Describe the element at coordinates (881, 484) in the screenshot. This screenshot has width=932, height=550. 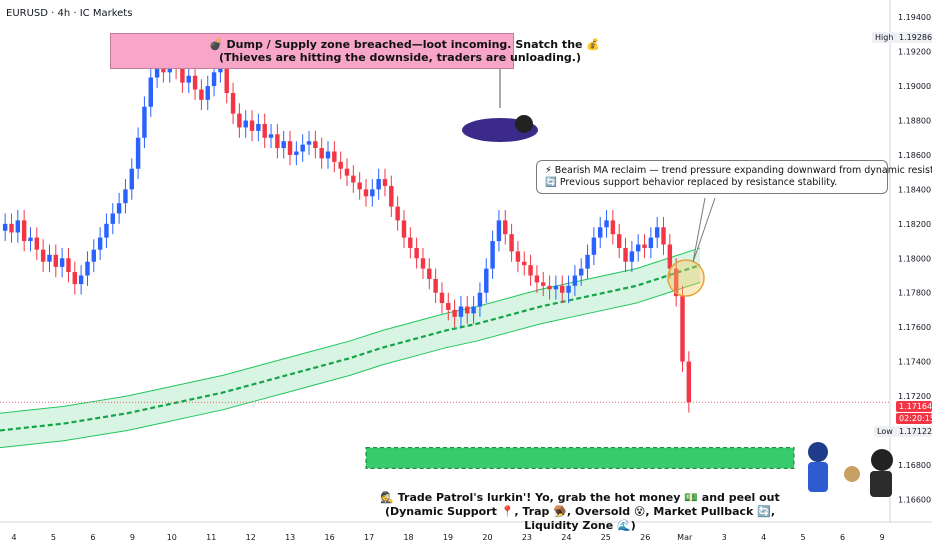
I see `robber-body` at that location.